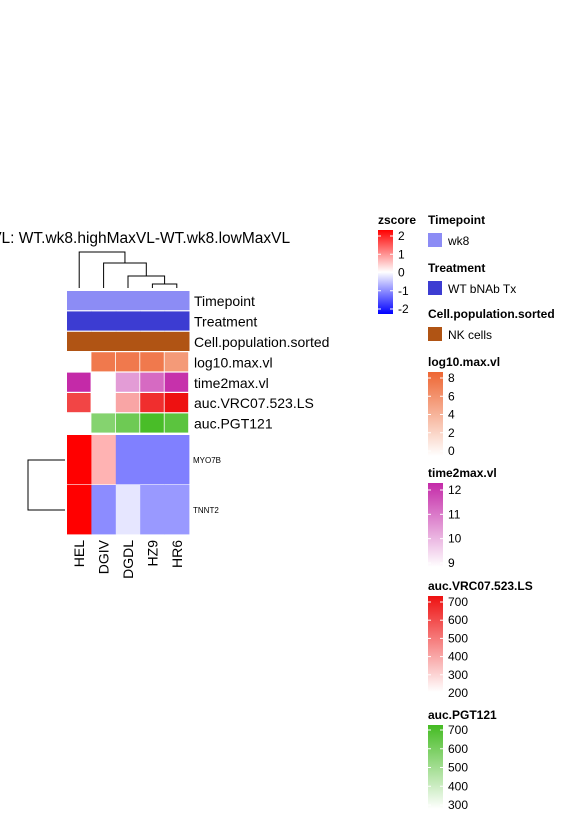 The height and width of the screenshot is (816, 576). Describe the element at coordinates (435, 644) in the screenshot. I see `legend-auc-vrc07-colorbar` at that location.